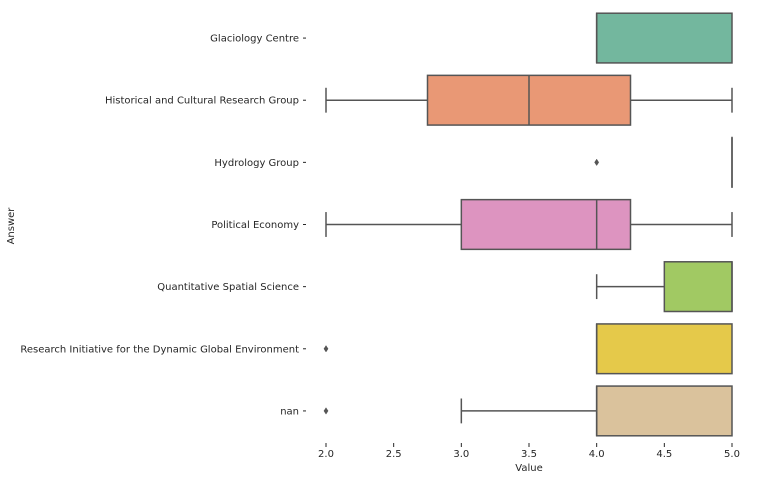 The width and height of the screenshot is (759, 480). Describe the element at coordinates (528, 468) in the screenshot. I see `x-axis-label: Value` at that location.